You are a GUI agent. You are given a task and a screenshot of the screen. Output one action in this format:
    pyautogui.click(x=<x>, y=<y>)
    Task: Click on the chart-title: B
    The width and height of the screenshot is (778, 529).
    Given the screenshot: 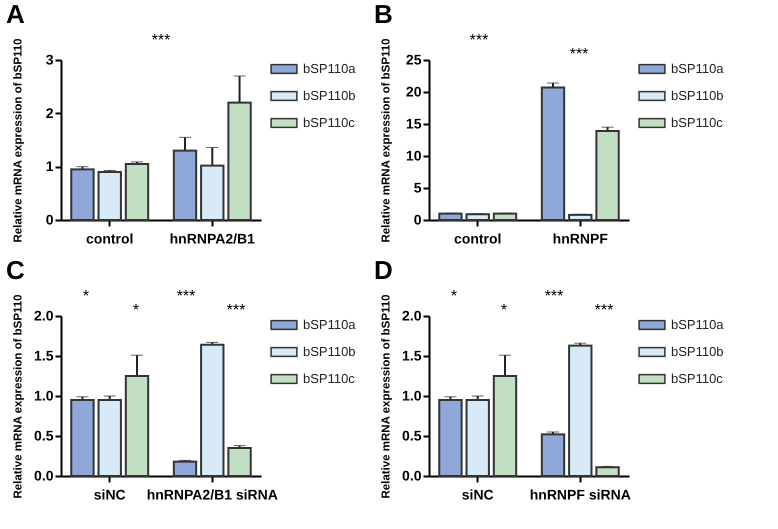 What is the action you would take?
    pyautogui.click(x=383, y=14)
    